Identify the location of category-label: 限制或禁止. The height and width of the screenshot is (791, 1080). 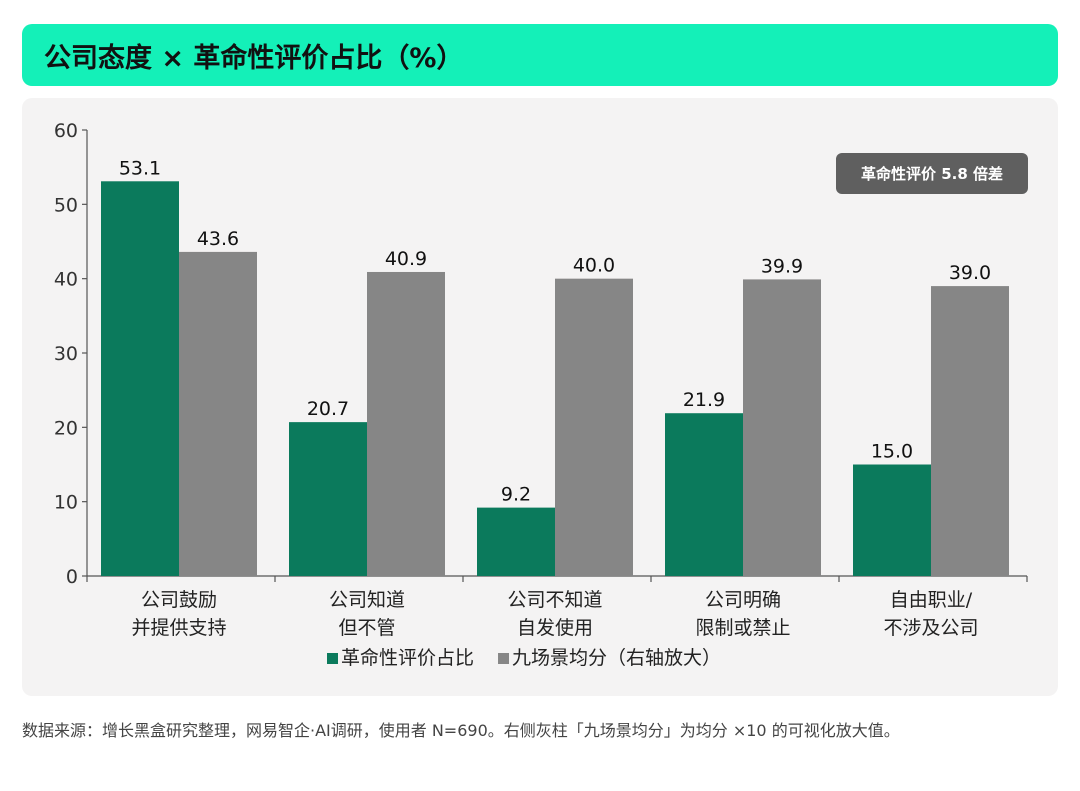
(742, 628).